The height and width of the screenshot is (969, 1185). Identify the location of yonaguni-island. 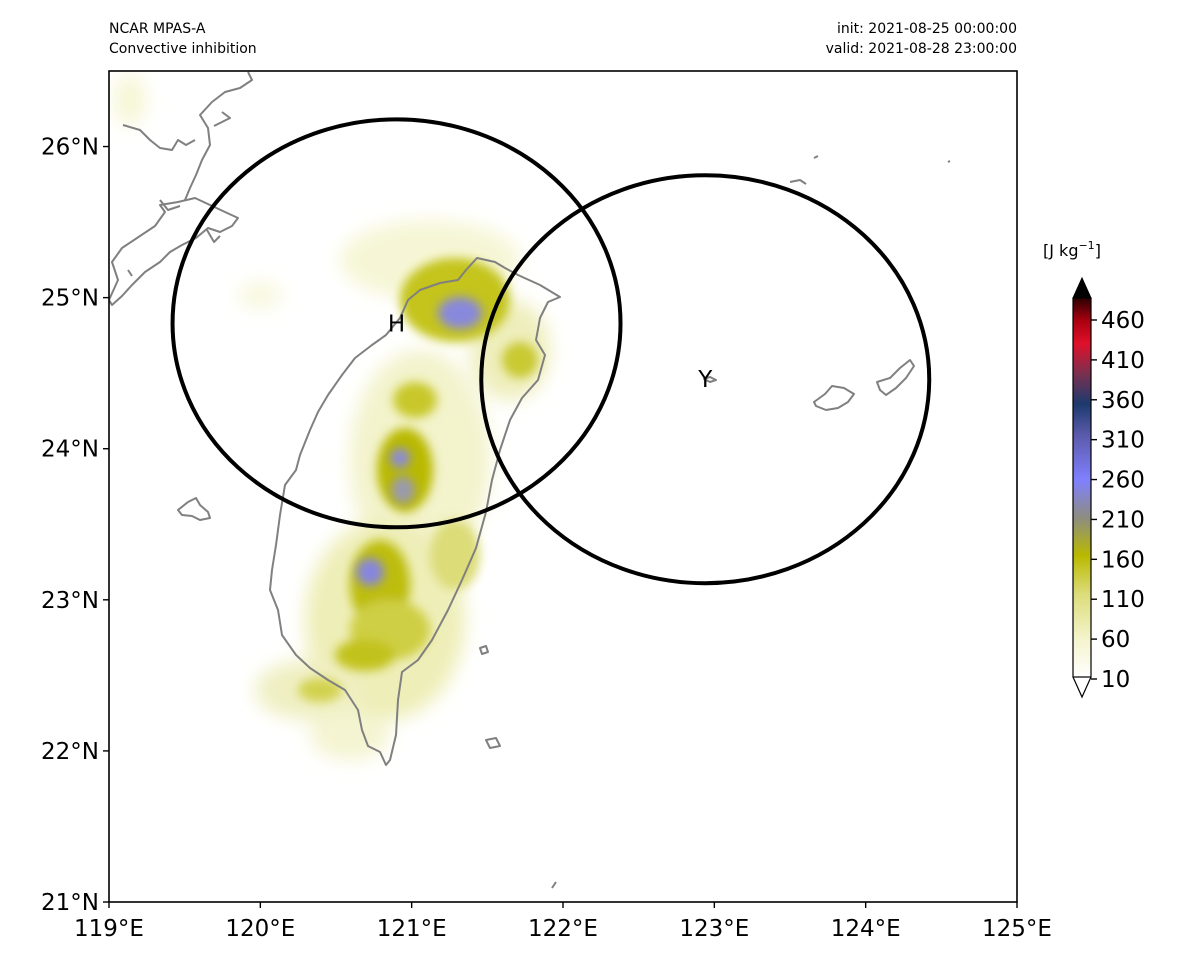
(710, 379).